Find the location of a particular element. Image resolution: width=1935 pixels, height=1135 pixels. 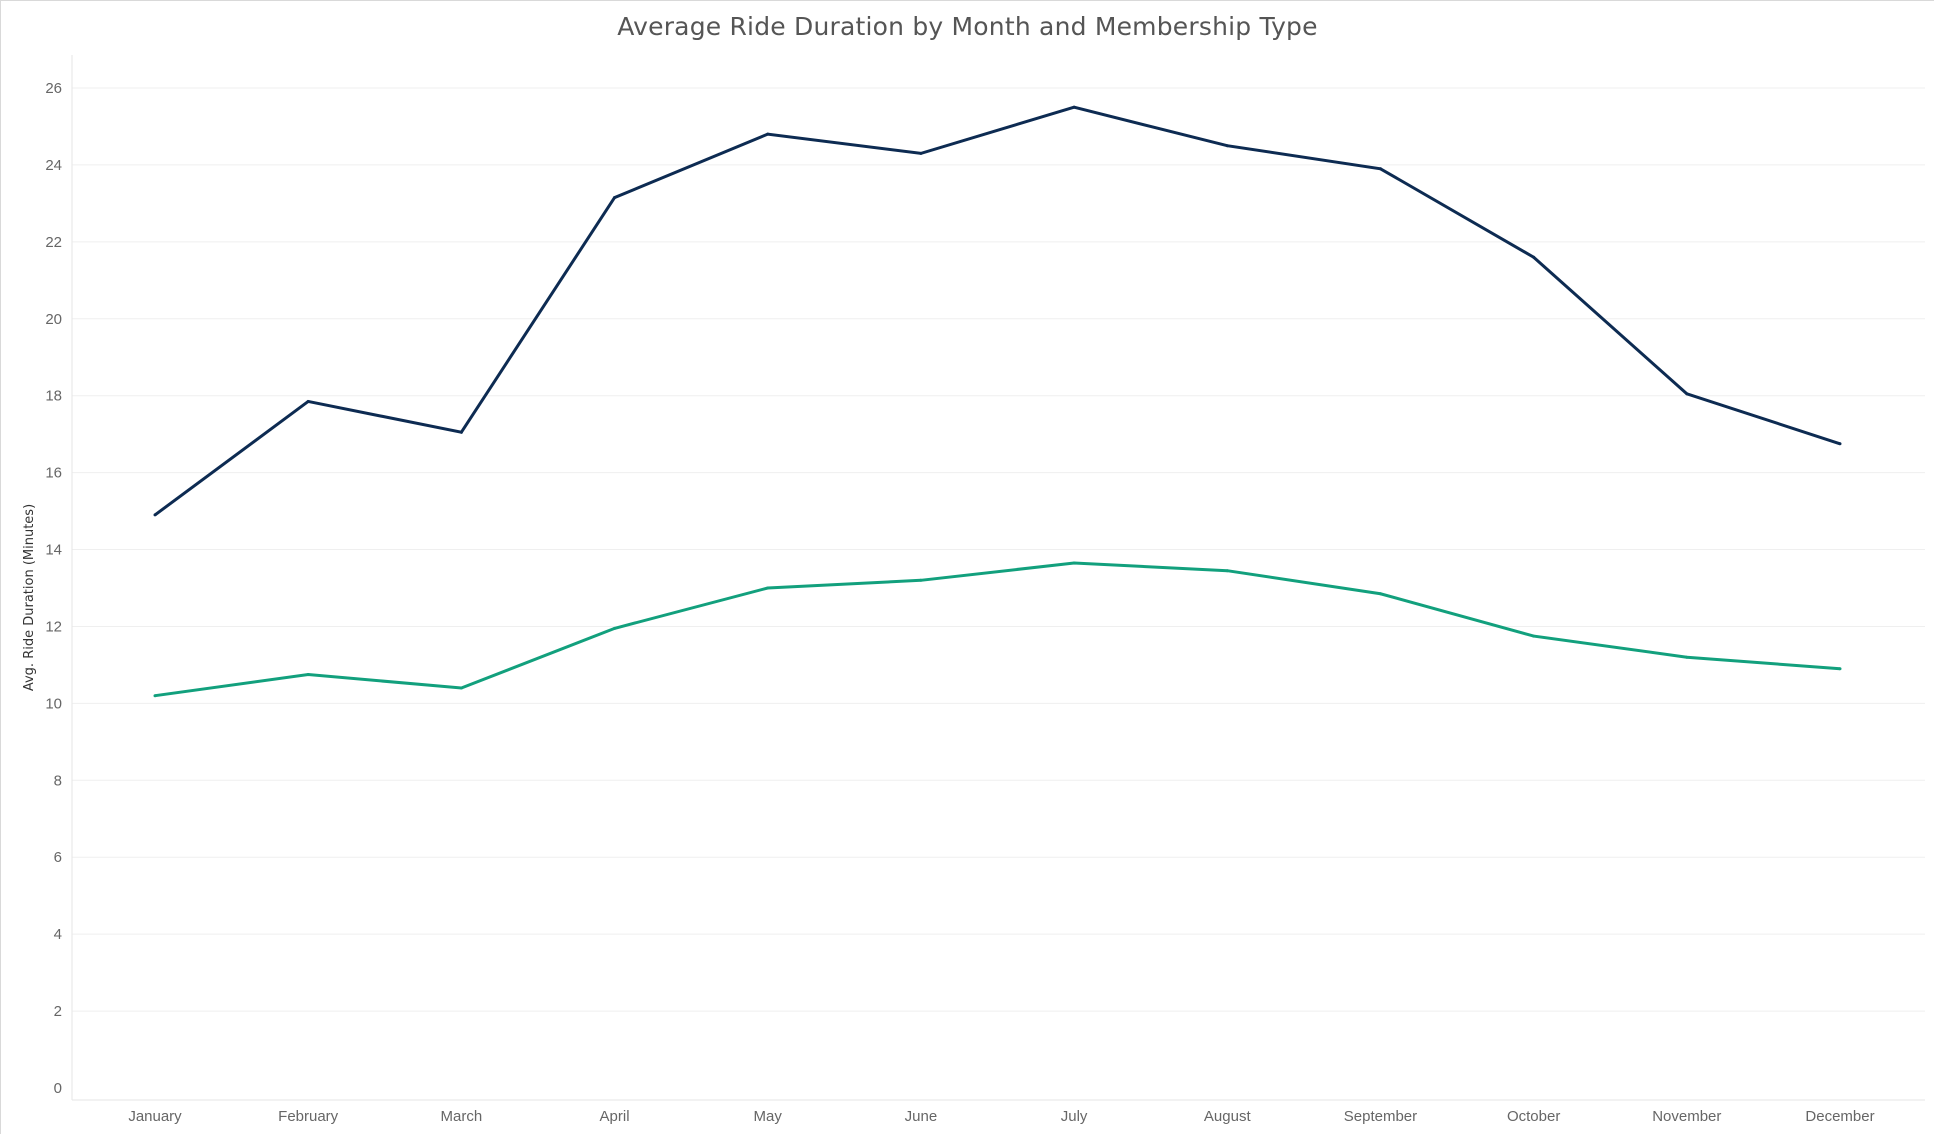

y-tick-label: 12 is located at coordinates (53, 626).